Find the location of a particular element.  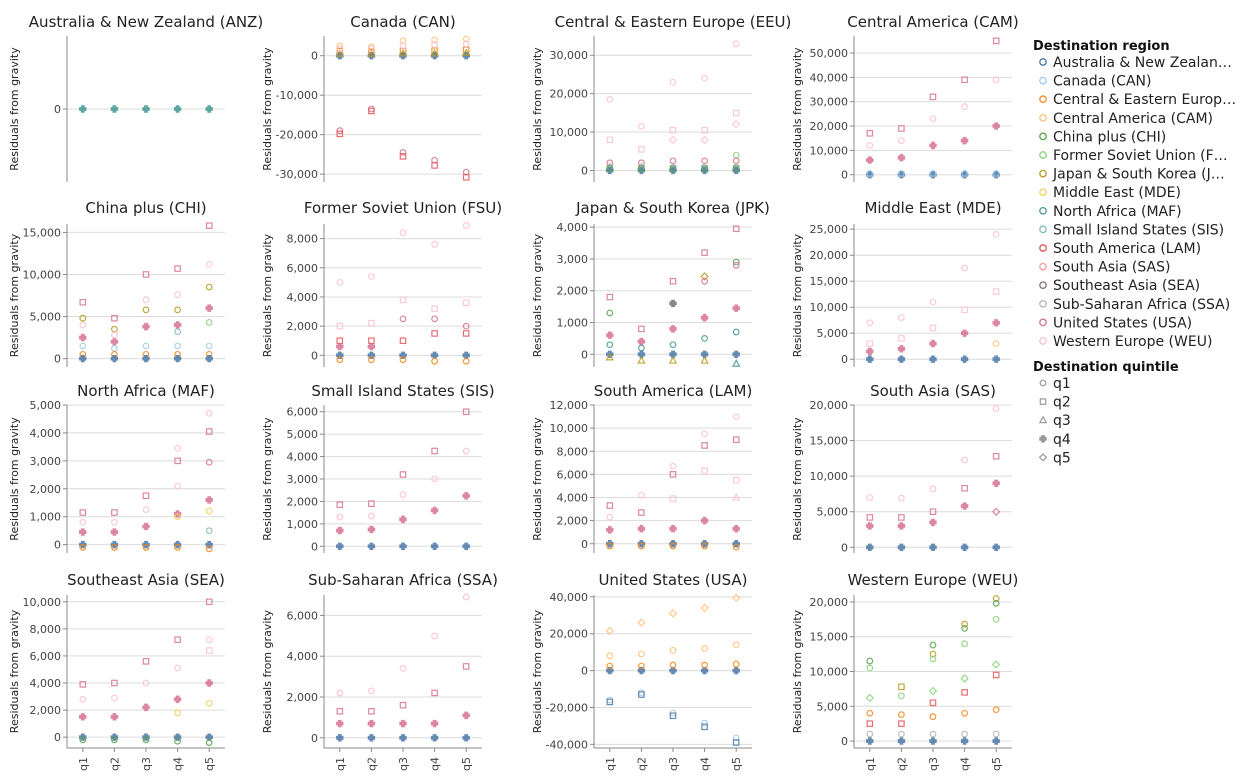

y-tick-label: 8,000 is located at coordinates (46, 629).